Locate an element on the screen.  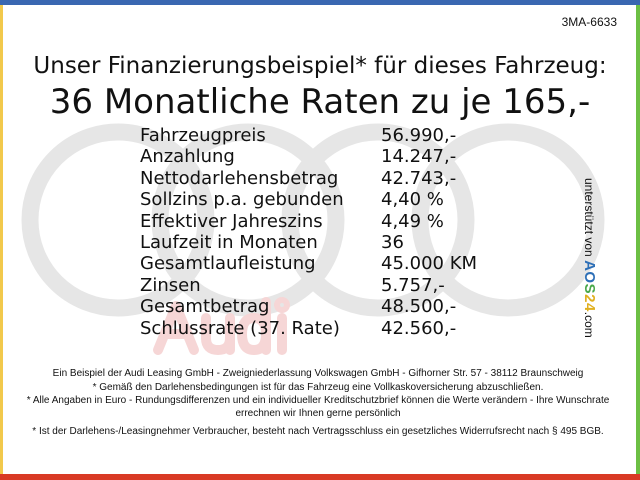
table-row: Gesamtbetrag 48.500,- is located at coordinates (320, 306).